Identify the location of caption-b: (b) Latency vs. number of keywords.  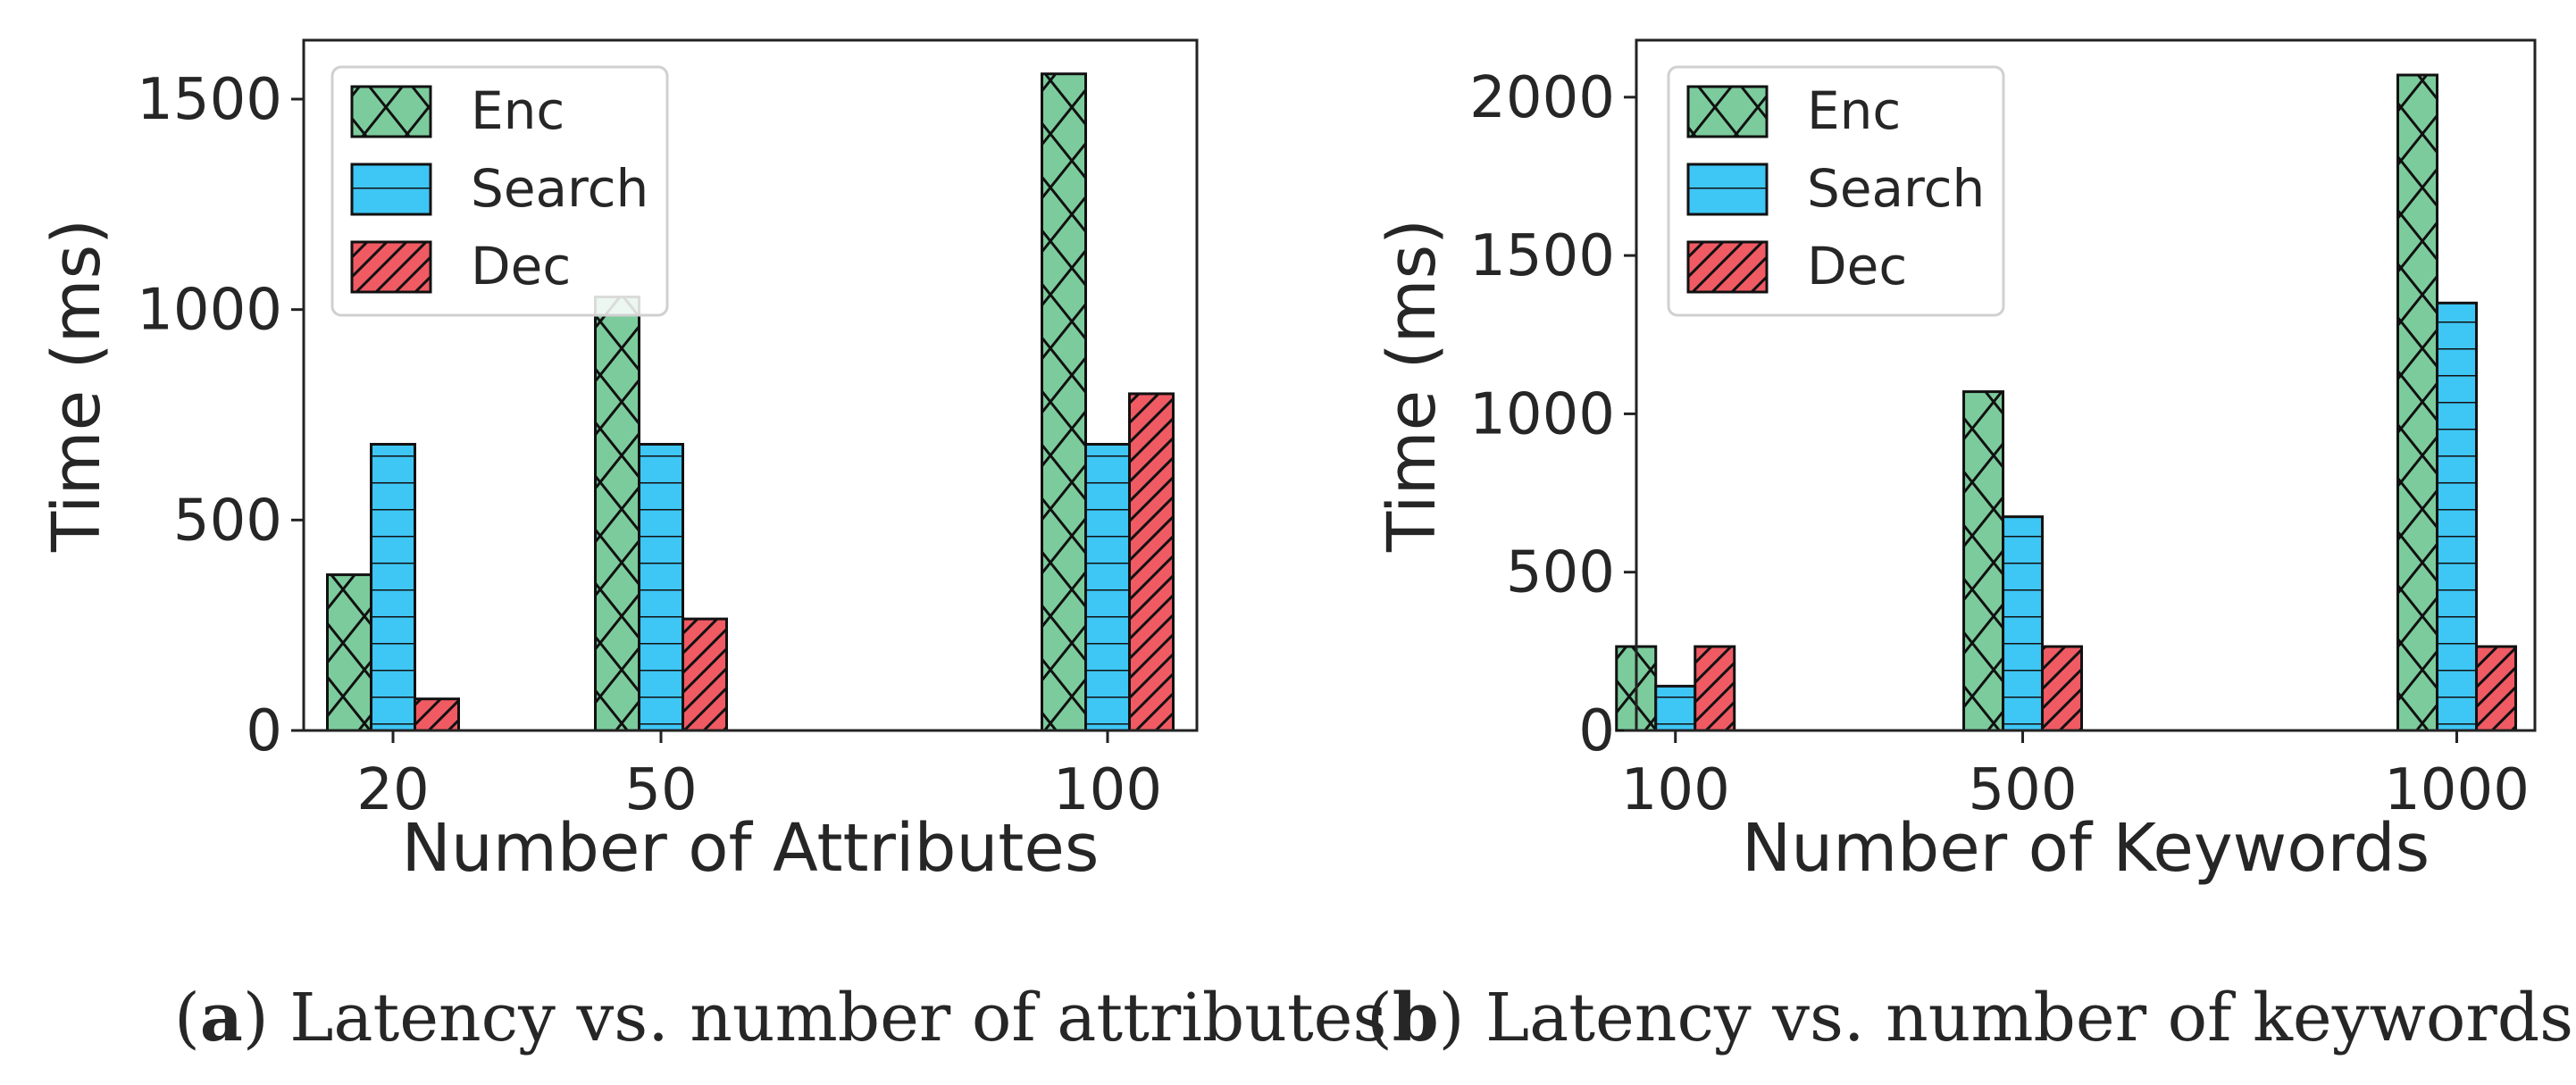
(1970, 1018).